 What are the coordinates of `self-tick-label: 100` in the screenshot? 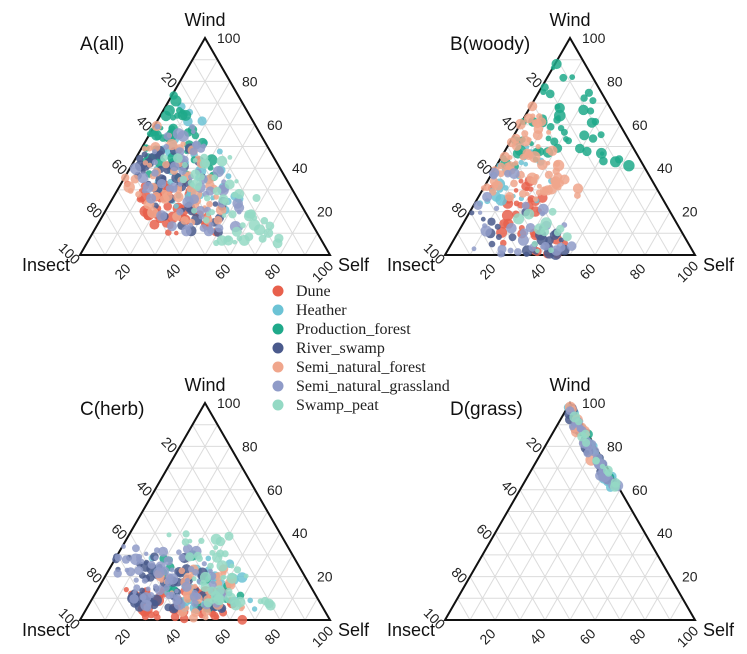 It's located at (688, 636).